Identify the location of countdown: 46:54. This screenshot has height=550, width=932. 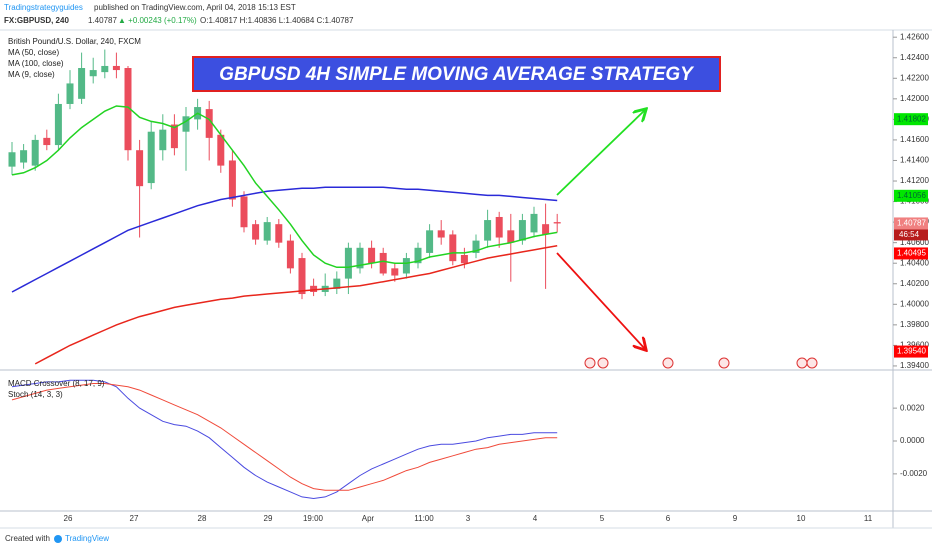
(909, 234).